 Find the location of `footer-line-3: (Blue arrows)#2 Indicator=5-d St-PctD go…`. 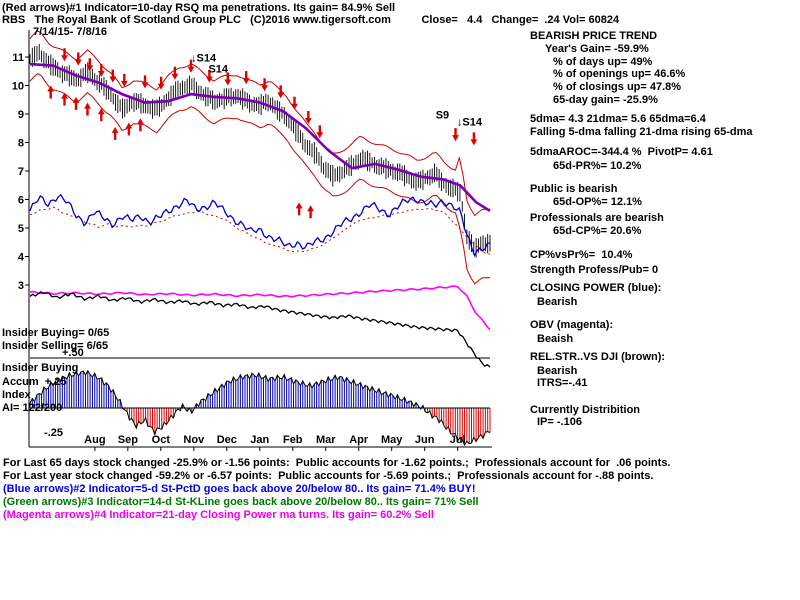

footer-line-3: (Blue arrows)#2 Indicator=5-d St-PctD go… is located at coordinates (239, 489).